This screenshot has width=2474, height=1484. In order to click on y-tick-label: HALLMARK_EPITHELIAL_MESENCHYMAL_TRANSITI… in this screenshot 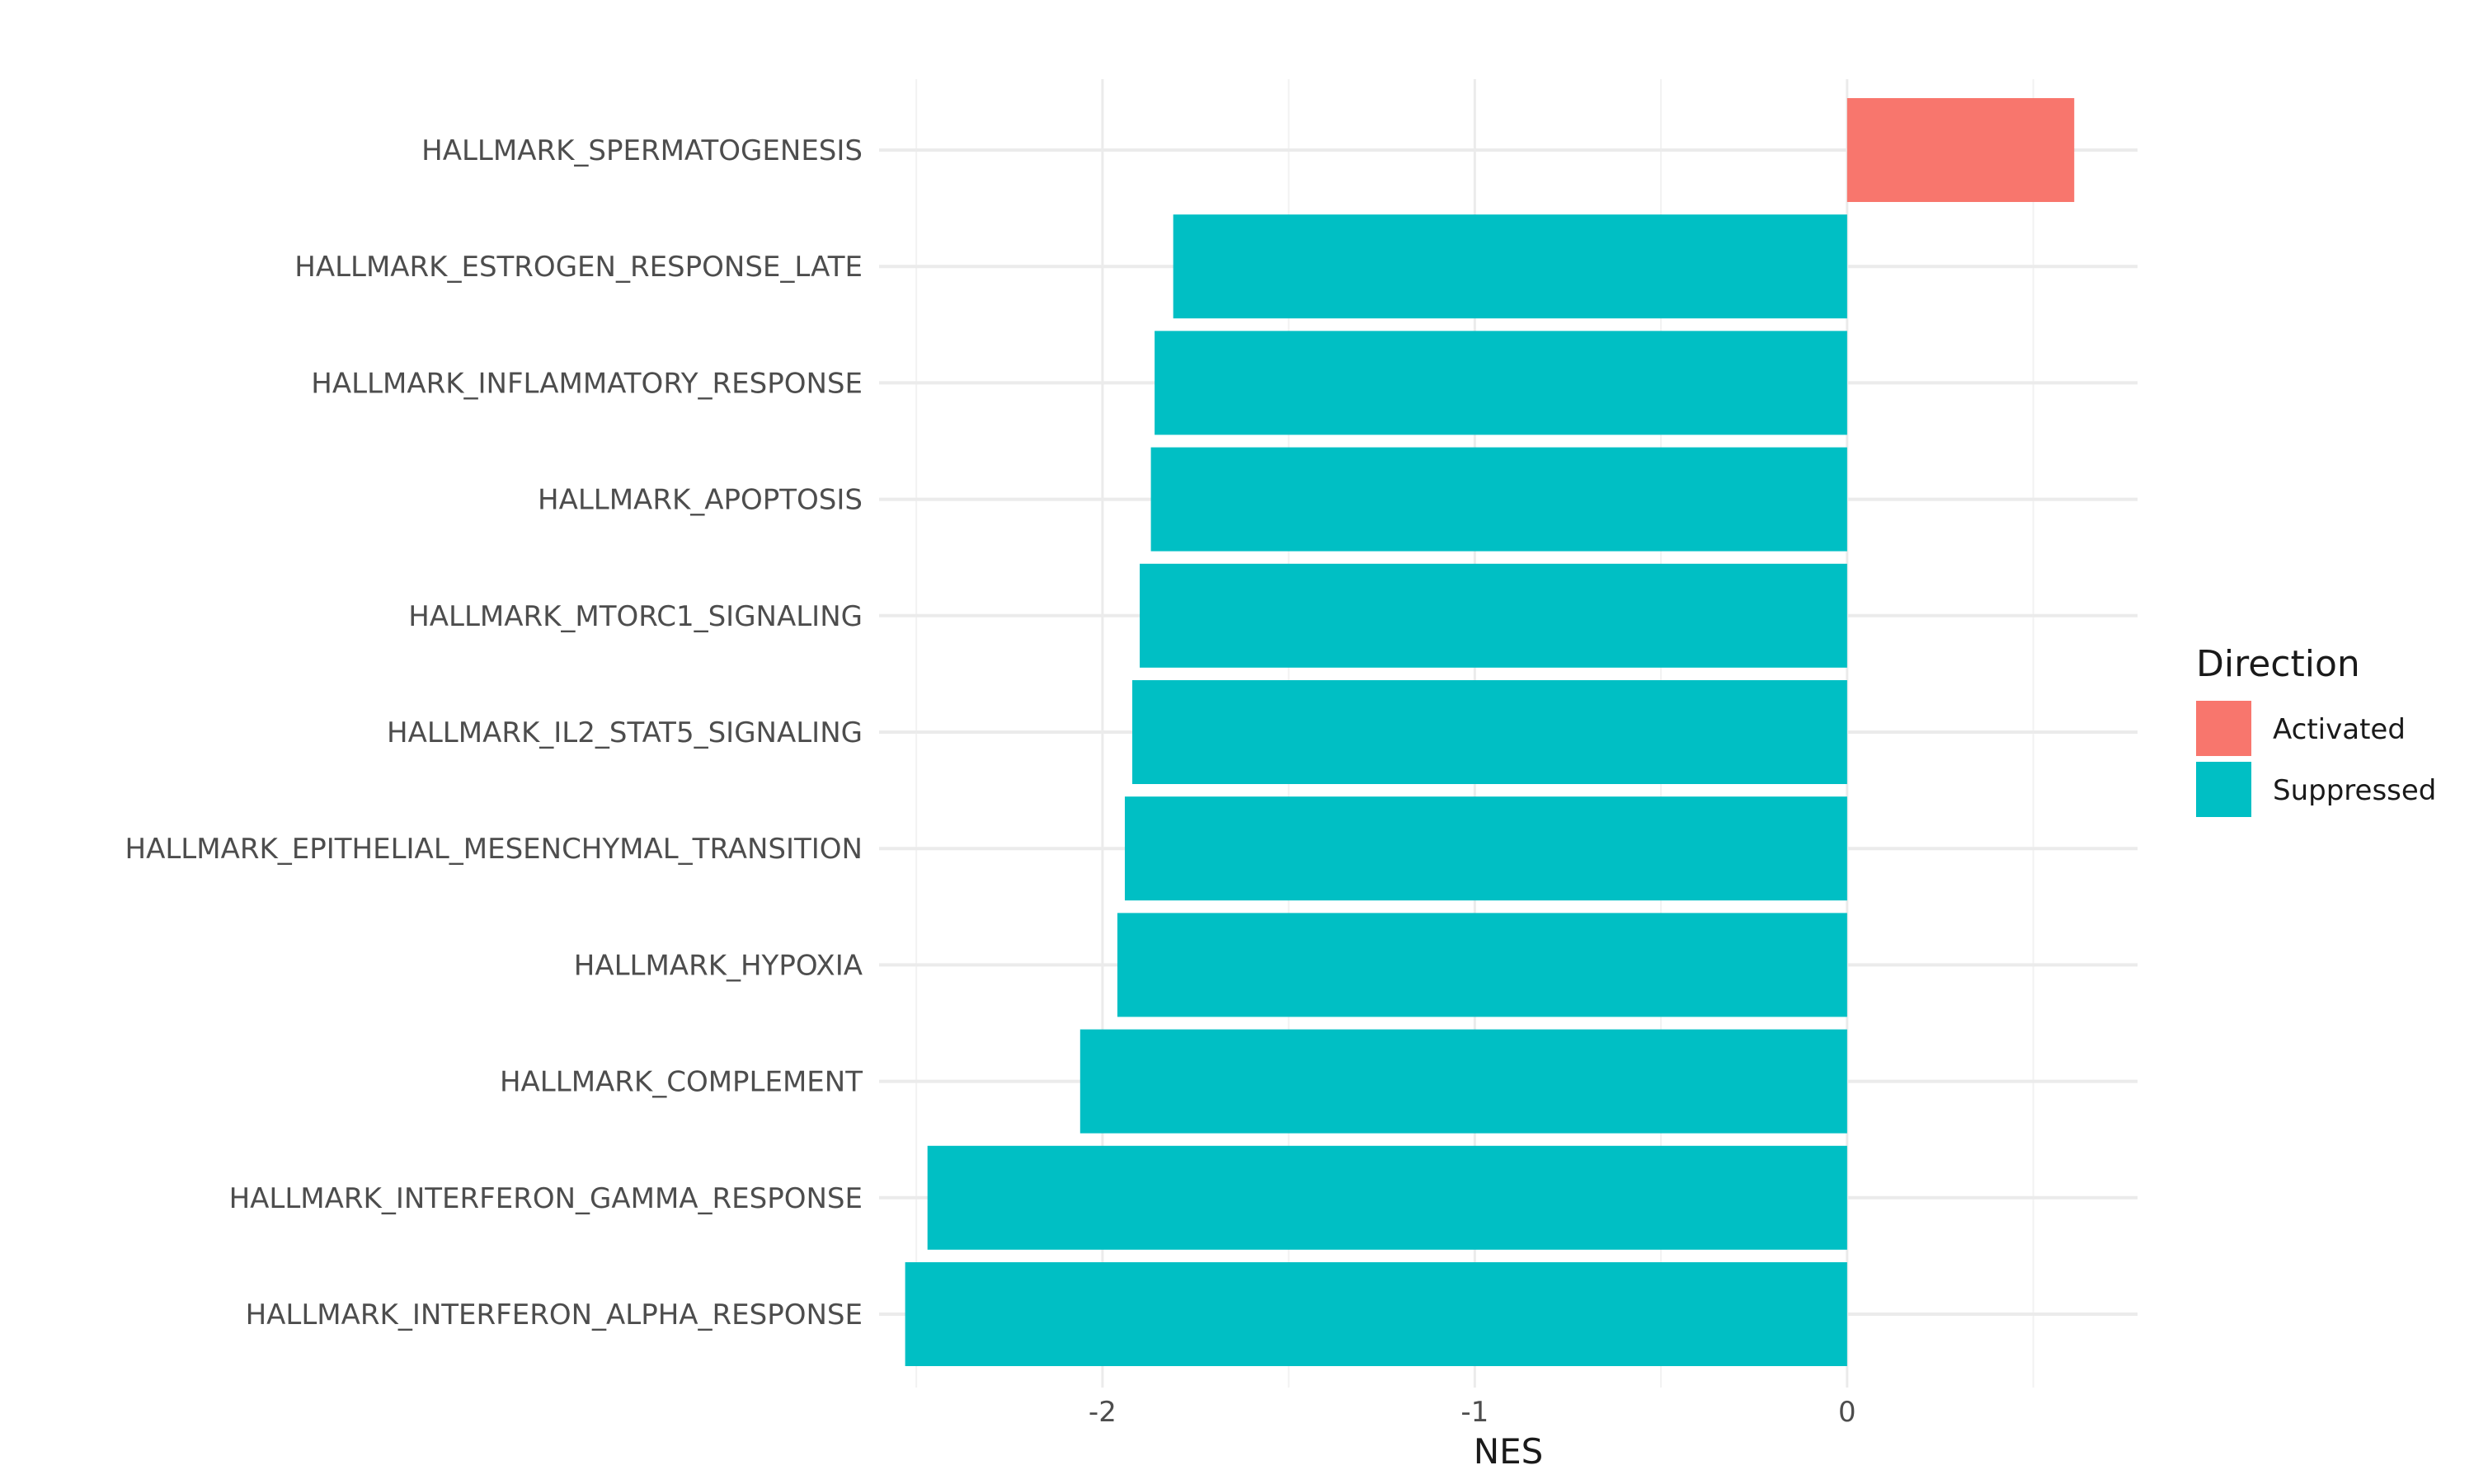, I will do `click(494, 850)`.